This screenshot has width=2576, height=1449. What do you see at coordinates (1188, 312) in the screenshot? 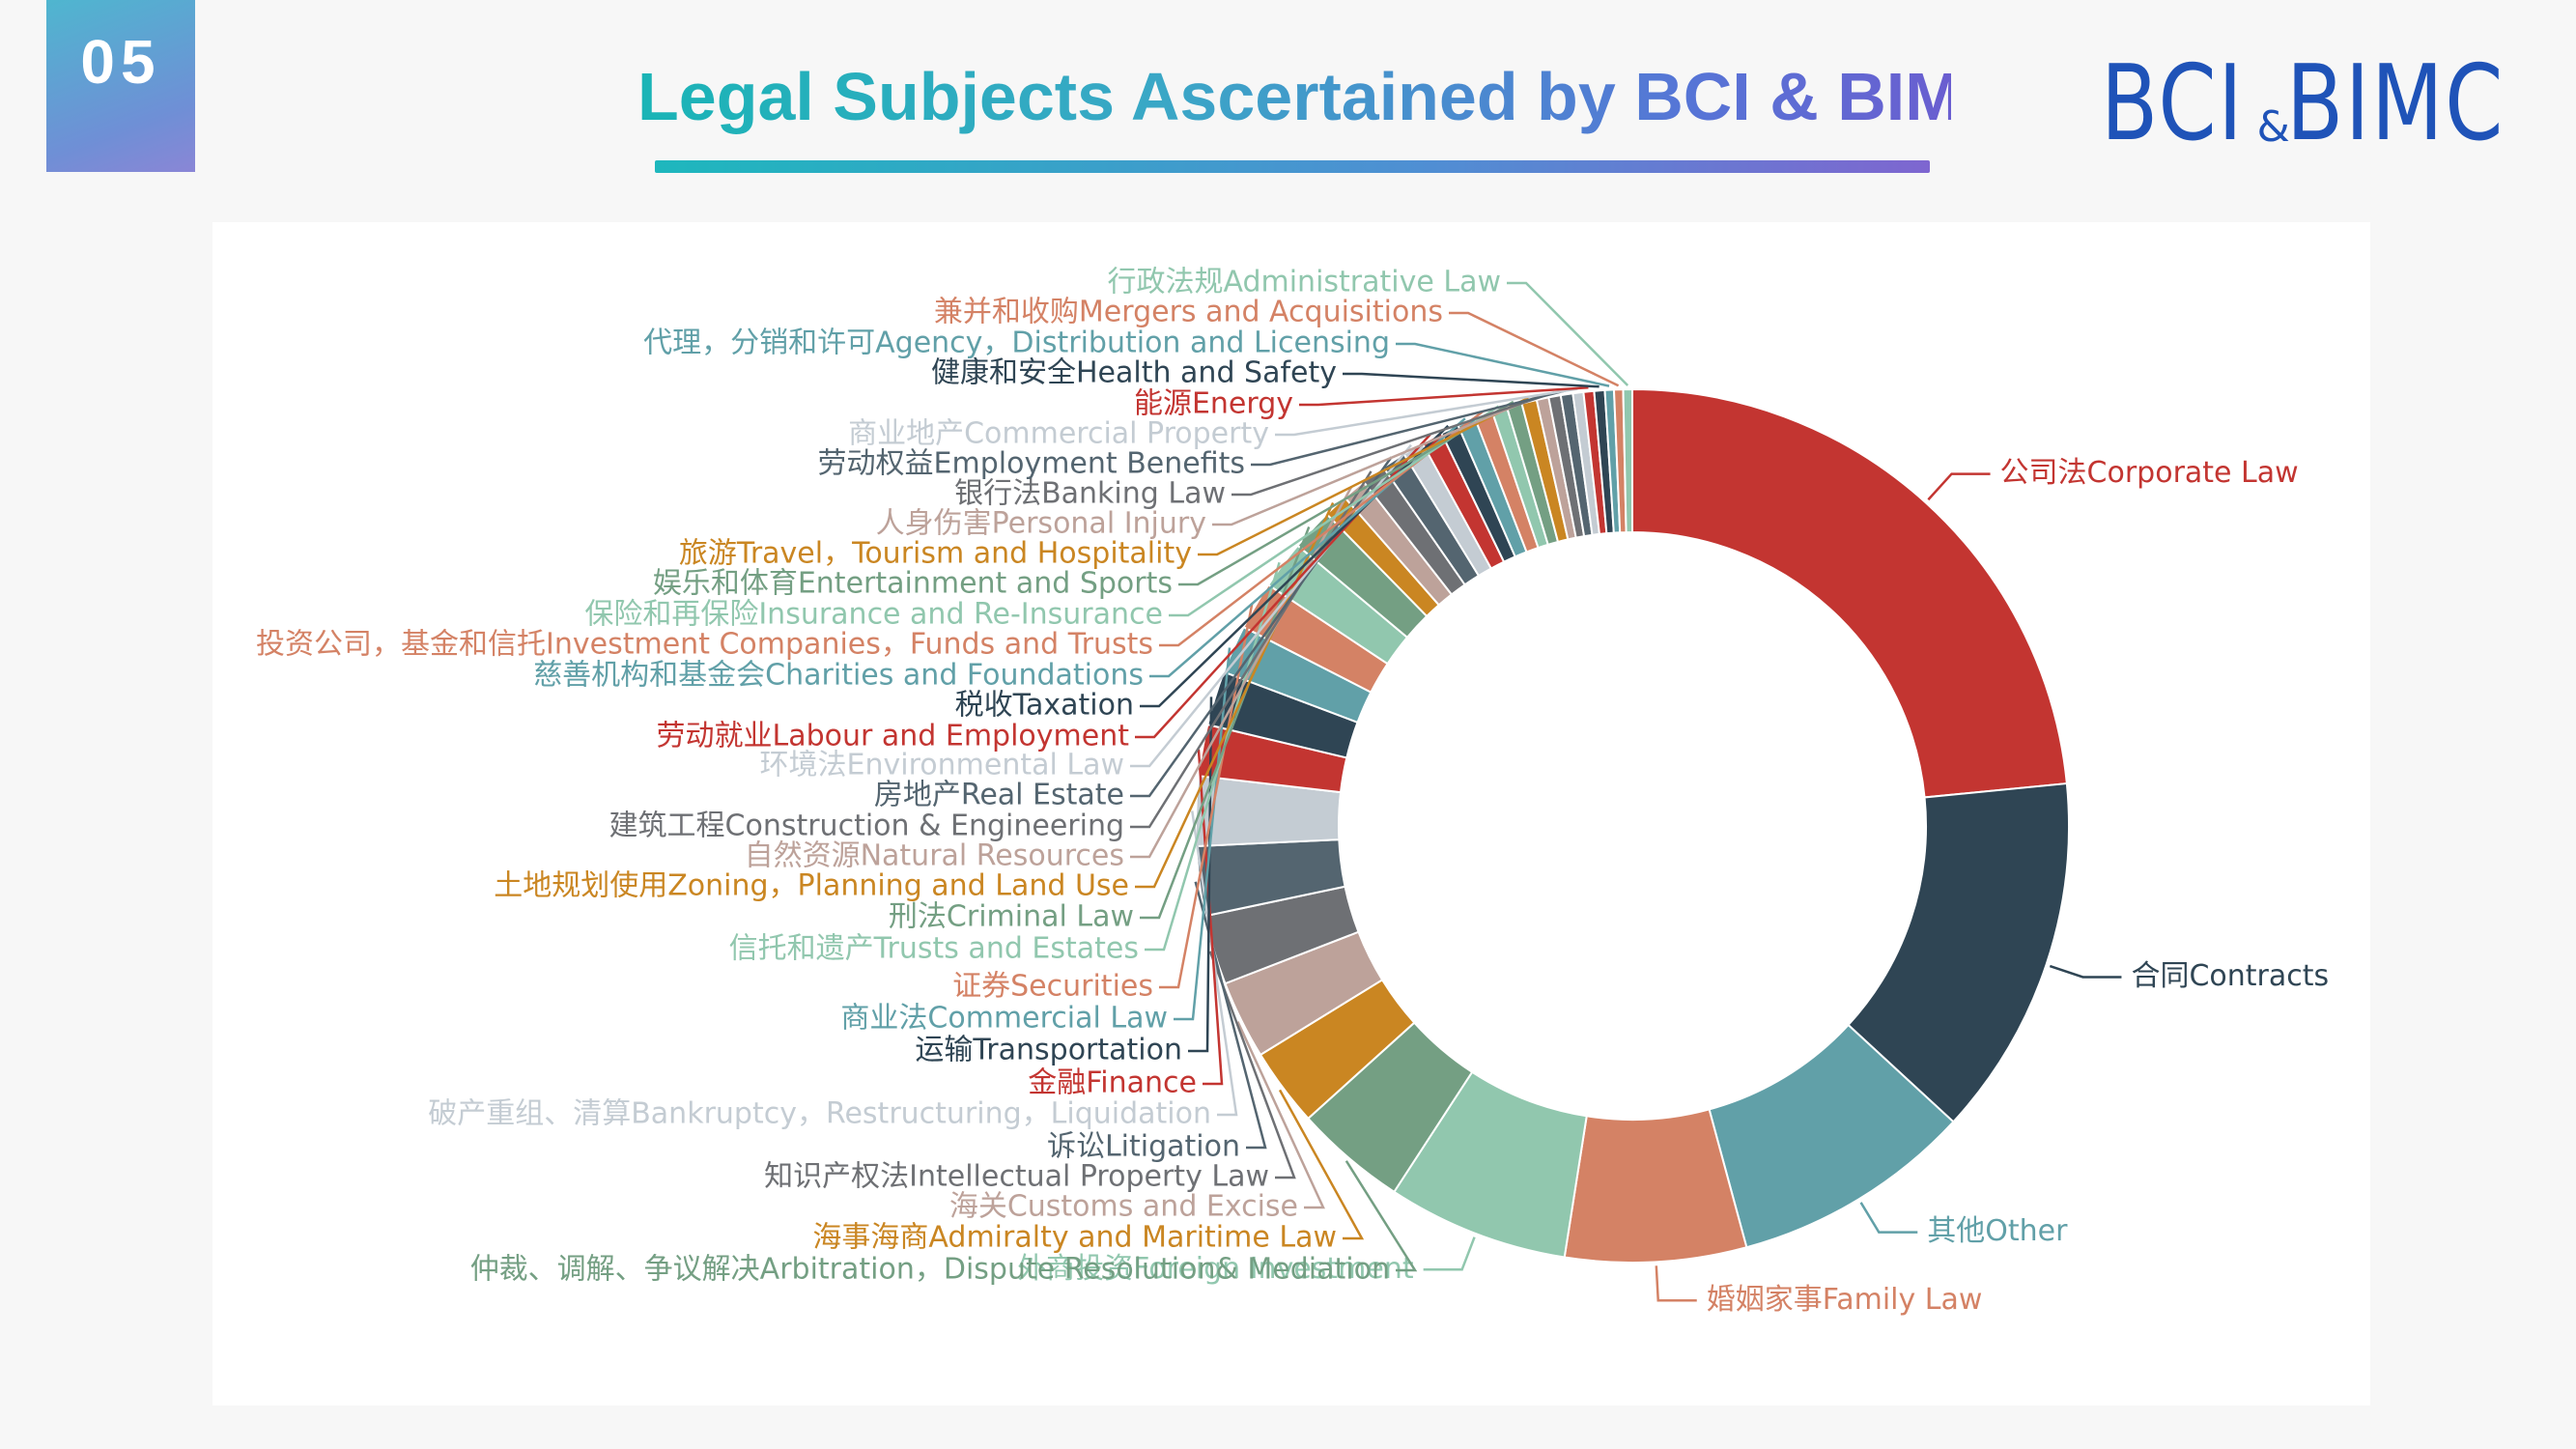
I see `slice-label: 兼并和收购Mergers and Acquisitions` at bounding box center [1188, 312].